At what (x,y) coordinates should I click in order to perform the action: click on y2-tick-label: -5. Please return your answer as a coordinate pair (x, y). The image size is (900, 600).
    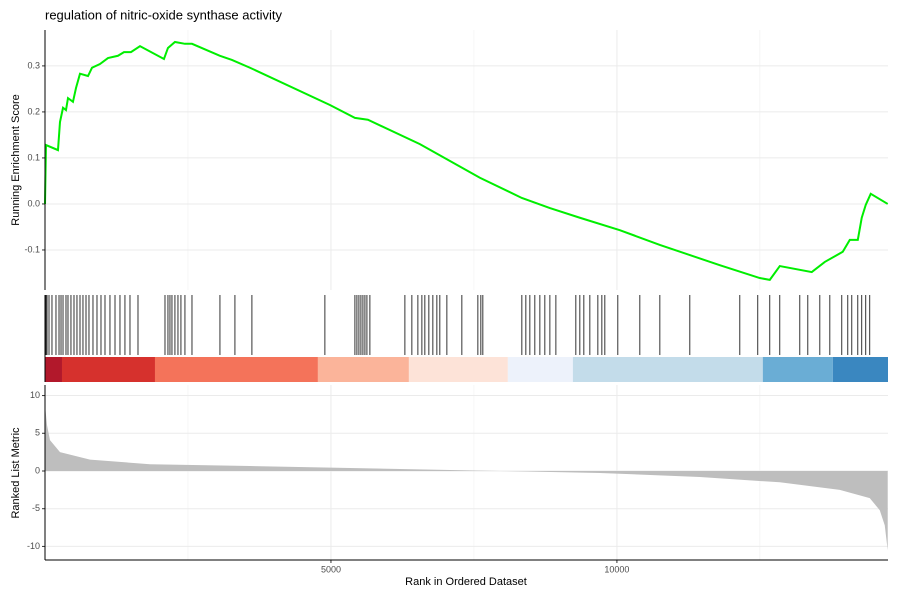
    Looking at the image, I should click on (36, 508).